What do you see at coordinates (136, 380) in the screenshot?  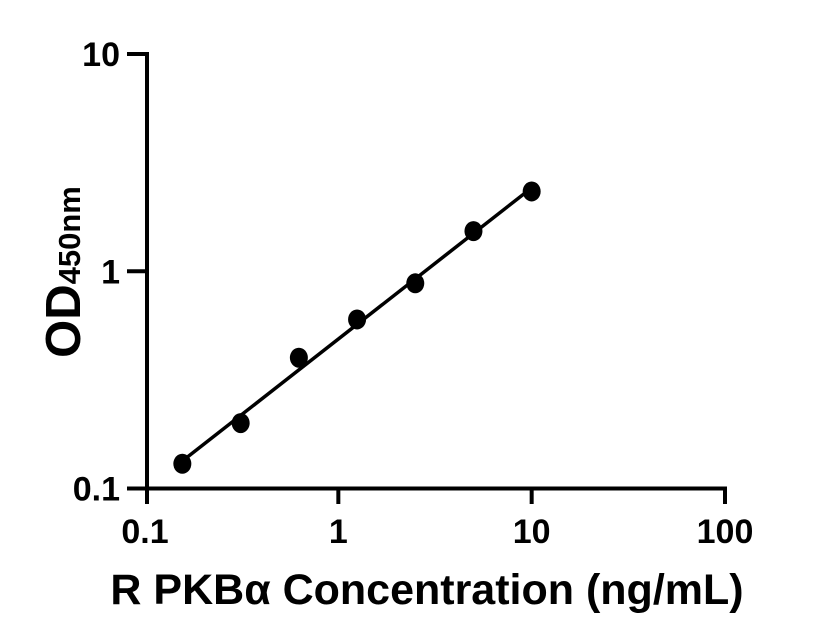 I see `y-axis-ticks` at bounding box center [136, 380].